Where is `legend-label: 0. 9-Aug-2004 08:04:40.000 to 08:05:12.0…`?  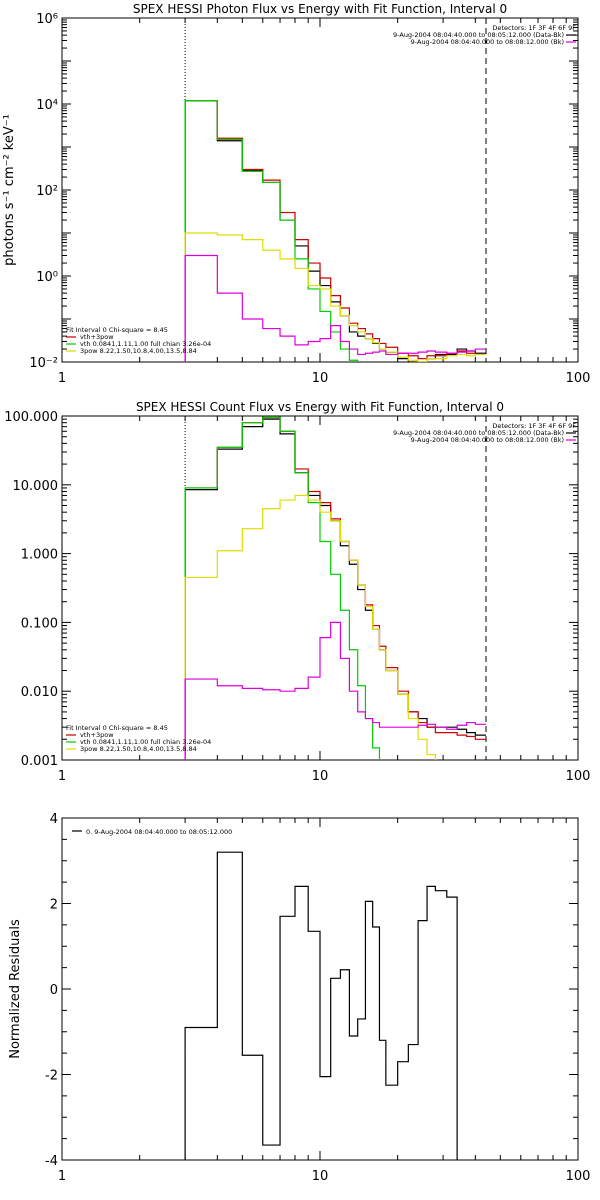 legend-label: 0. 9-Aug-2004 08:04:40.000 to 08:05:12.0… is located at coordinates (159, 832).